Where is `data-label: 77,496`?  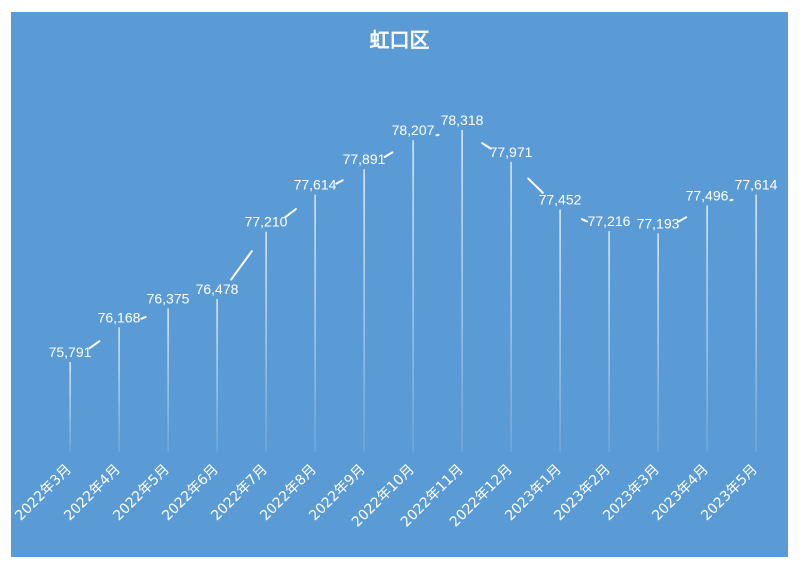
data-label: 77,496 is located at coordinates (707, 195).